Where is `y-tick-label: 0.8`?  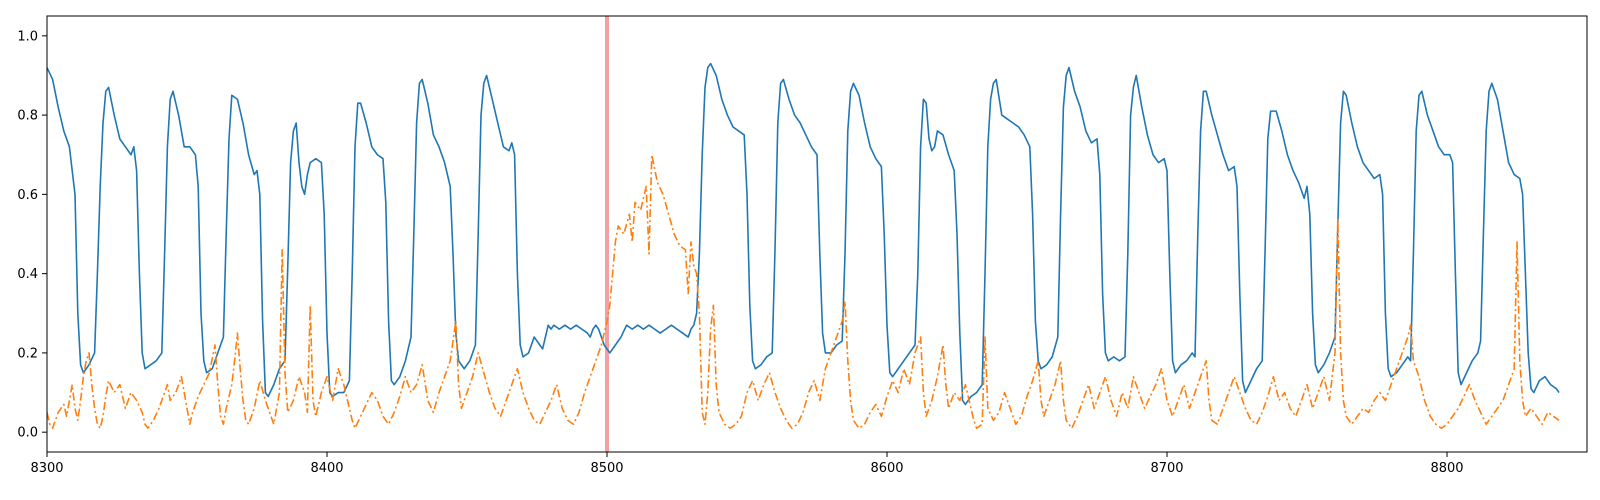
y-tick-label: 0.8 is located at coordinates (27, 116).